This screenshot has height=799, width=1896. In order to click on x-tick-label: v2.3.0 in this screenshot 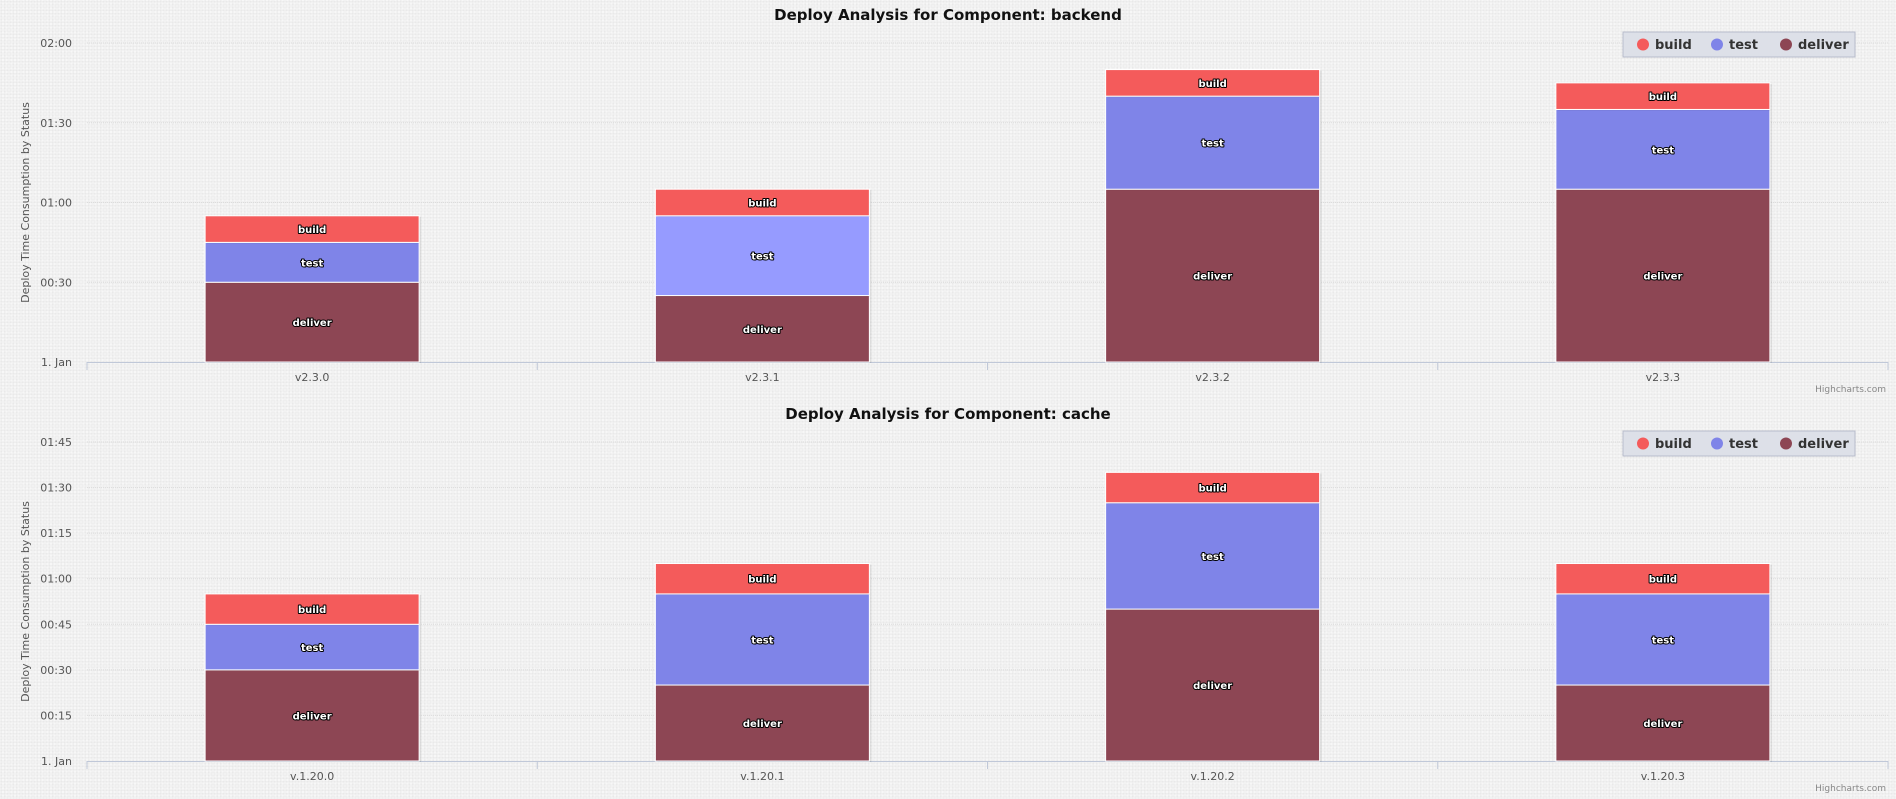, I will do `click(312, 377)`.